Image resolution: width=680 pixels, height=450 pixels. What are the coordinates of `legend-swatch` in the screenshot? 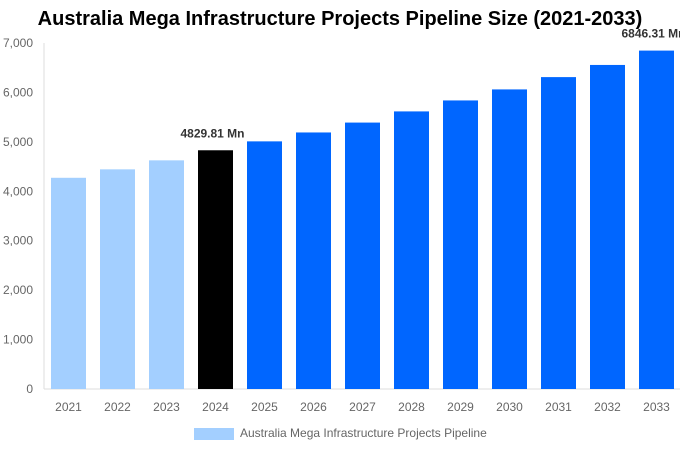 It's located at (214, 434).